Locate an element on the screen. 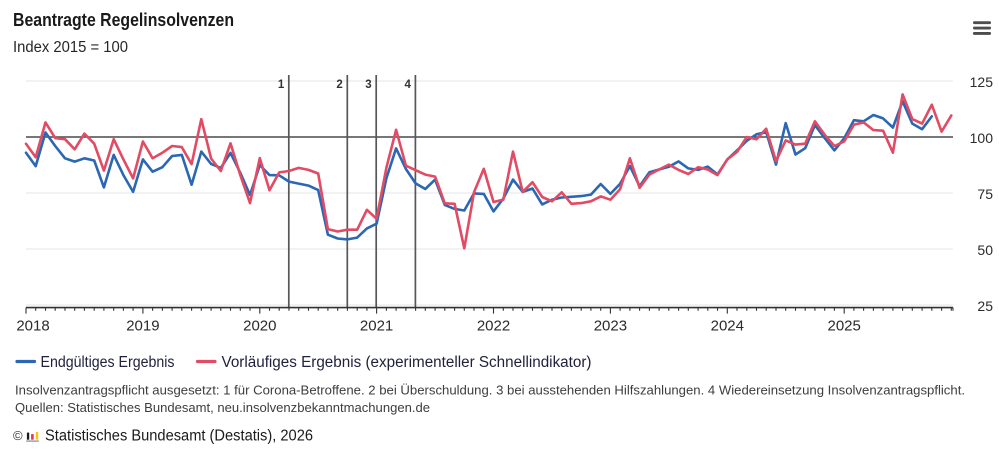  svg-text: 4 is located at coordinates (407, 85).